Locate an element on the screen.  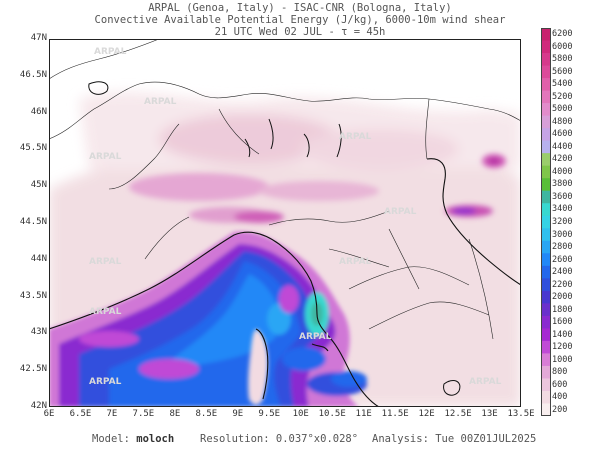
longitude-label: 10E is located at coordinates (300, 414).